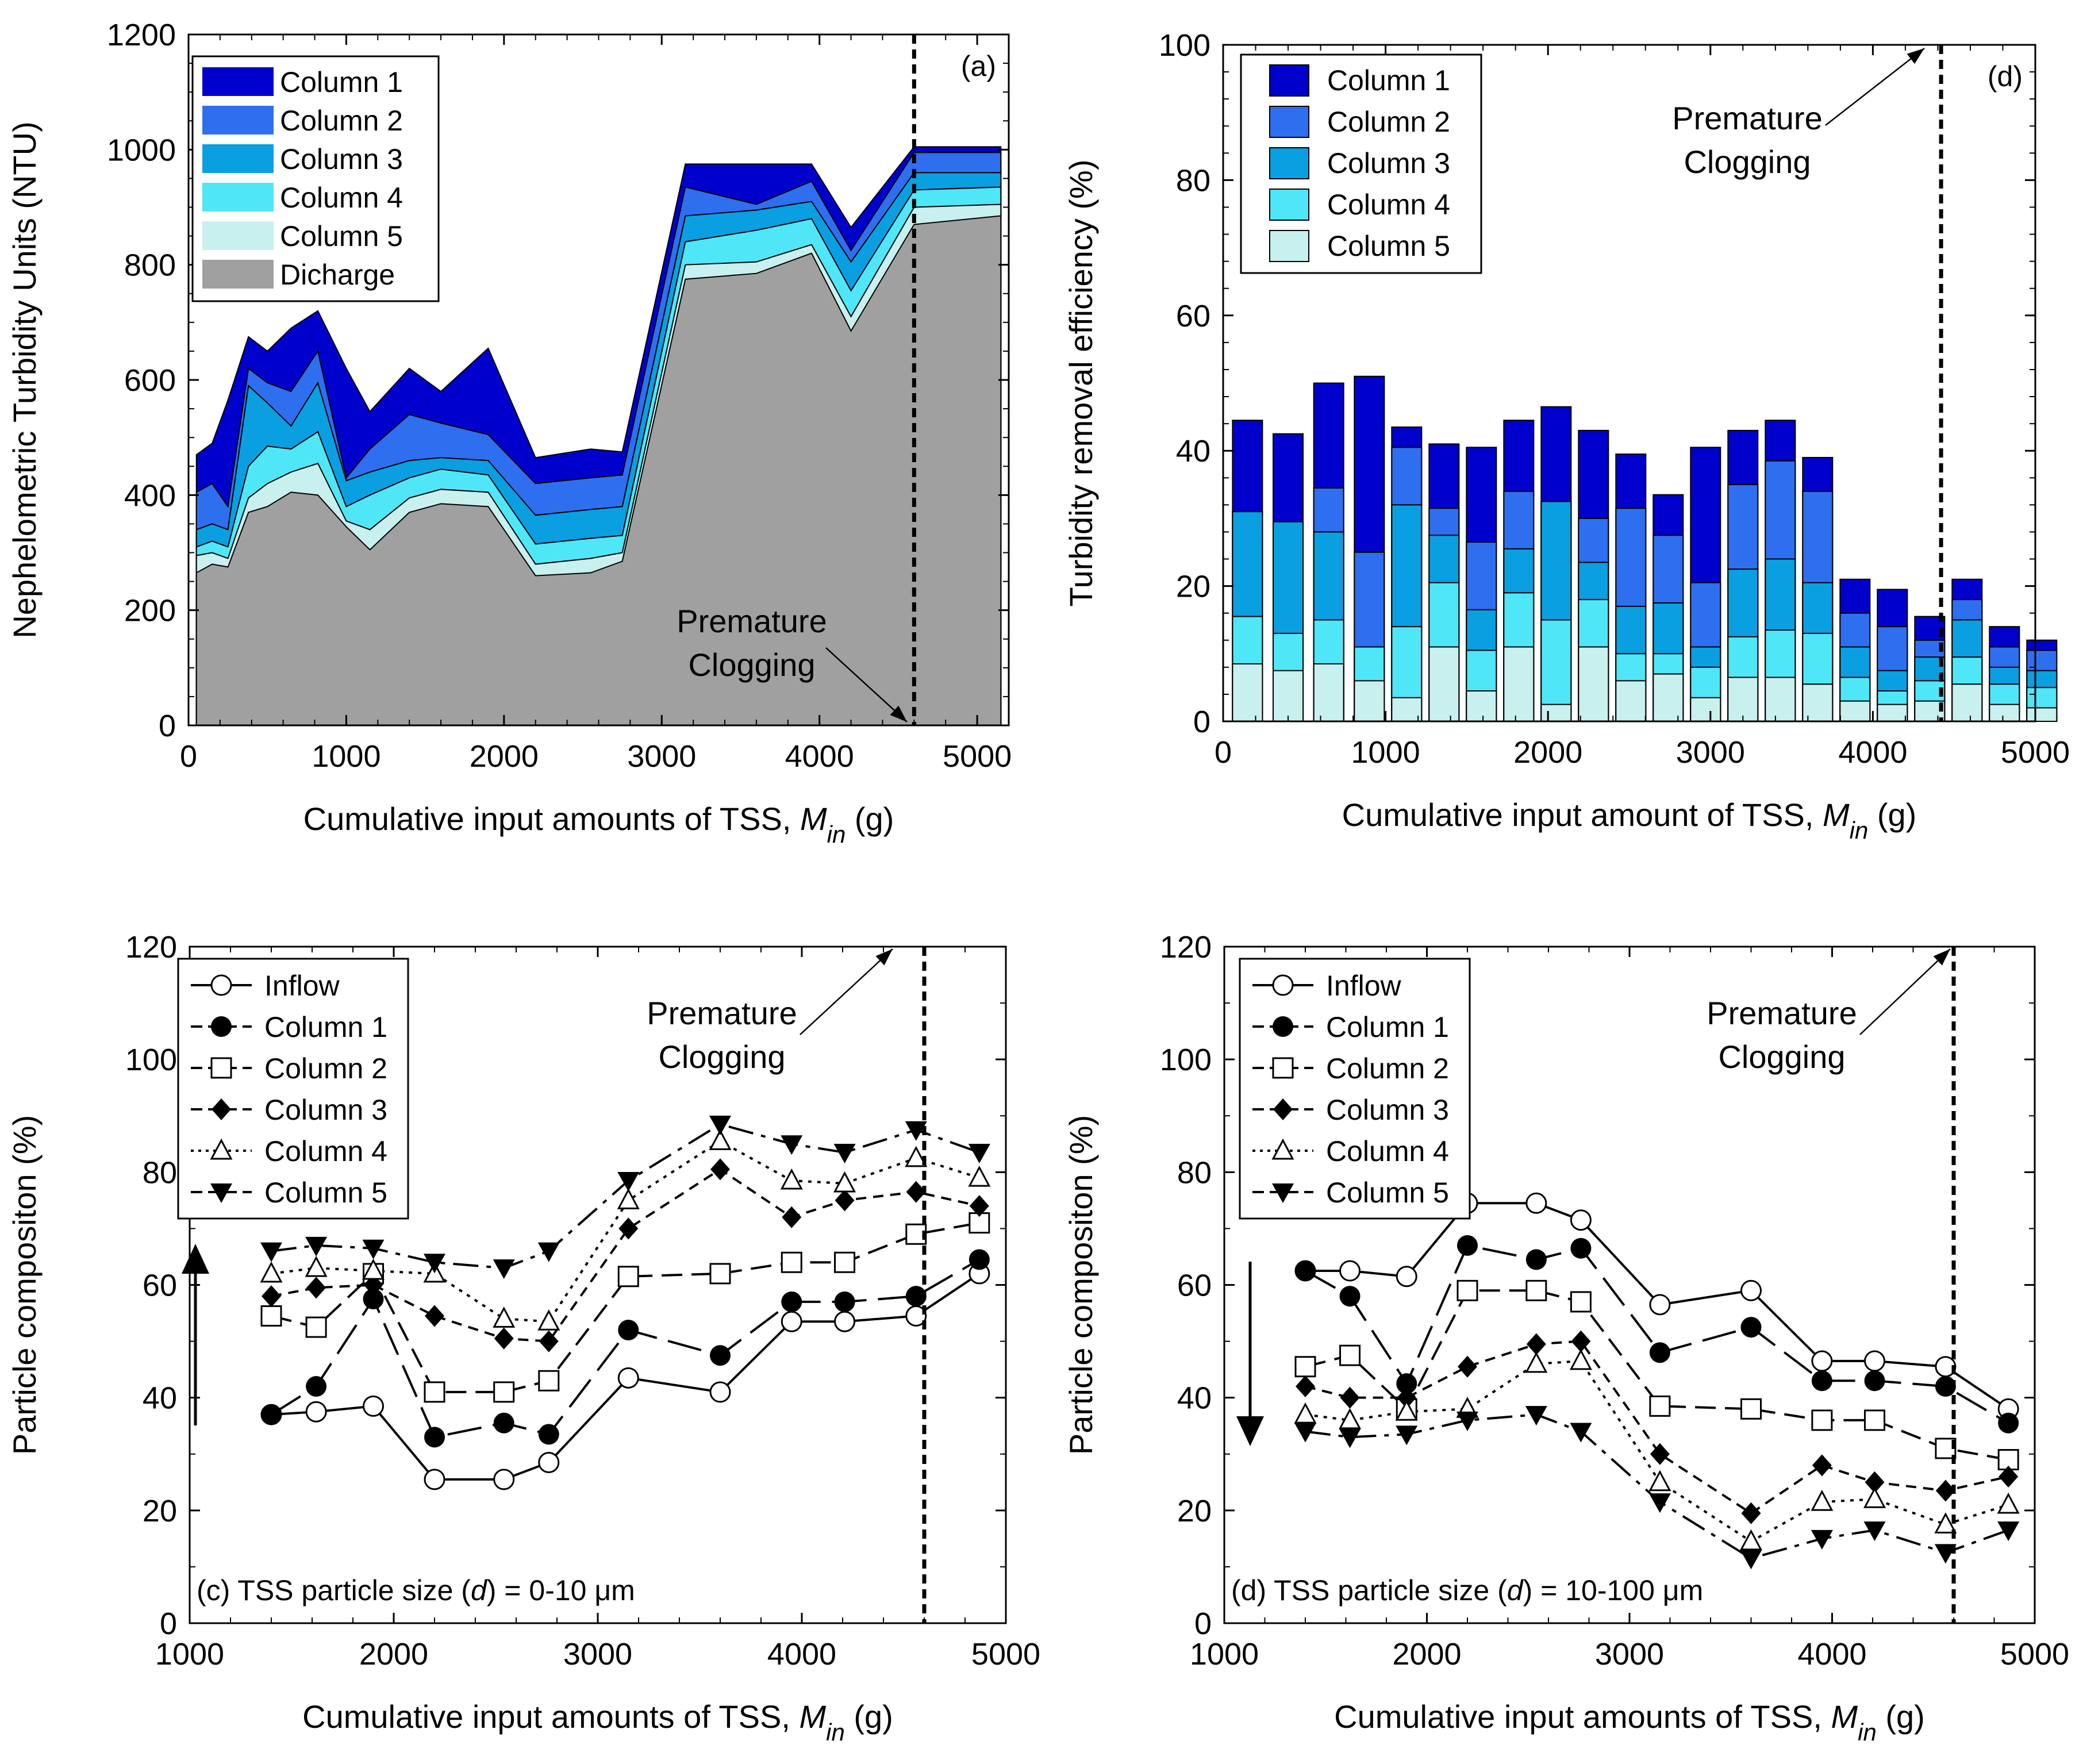 Image resolution: width=2083 pixels, height=1764 pixels. I want to click on x-axis-label-unit: (g), so click(1901, 1717).